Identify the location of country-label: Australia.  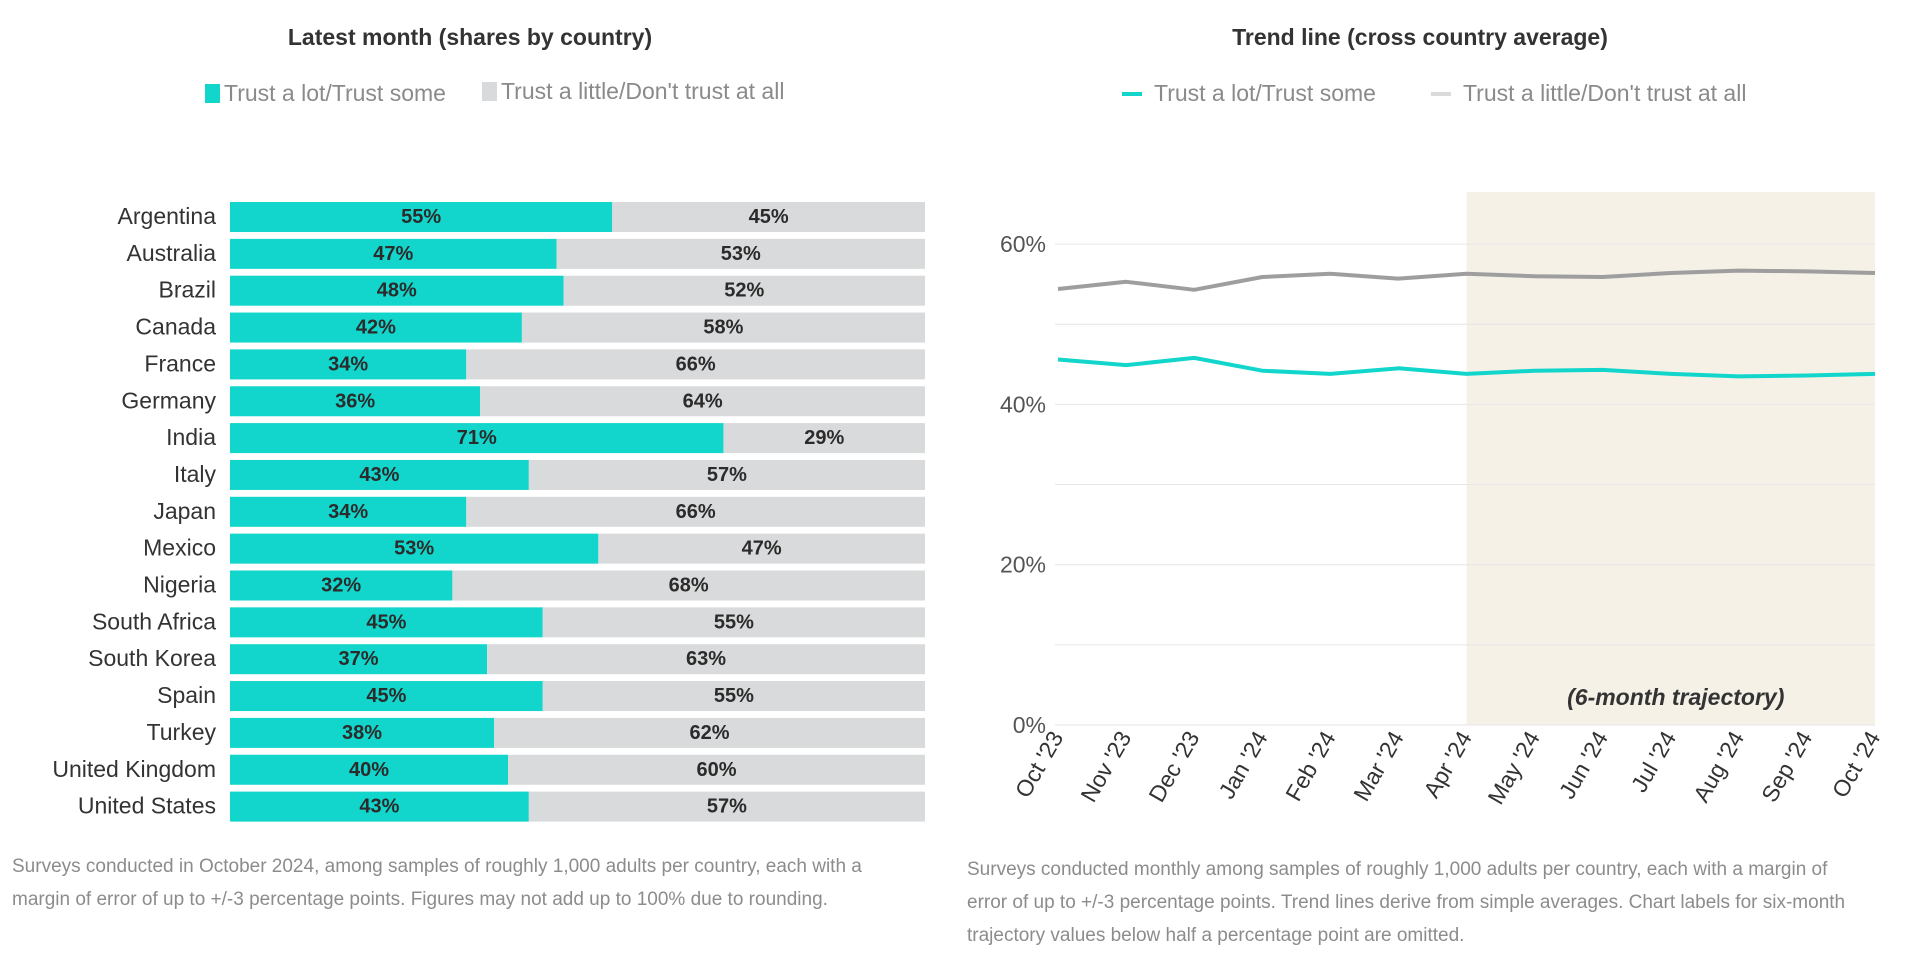
(172, 253).